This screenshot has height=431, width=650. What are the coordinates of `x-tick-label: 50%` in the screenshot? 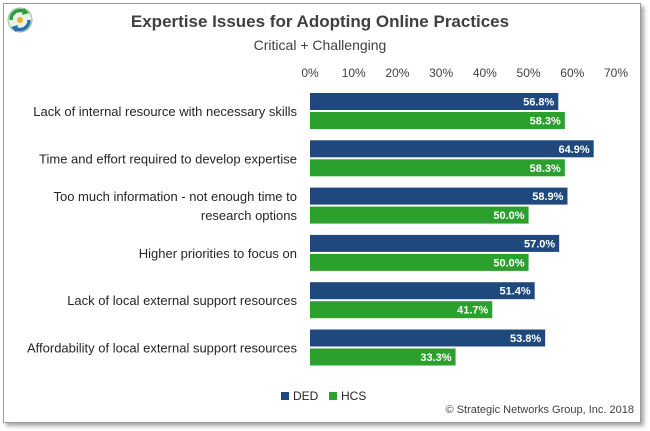 It's located at (529, 73).